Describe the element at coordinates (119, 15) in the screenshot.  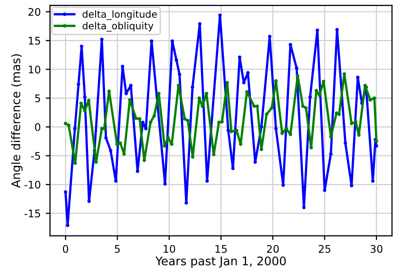
I see `legend-label: delta_longitude` at that location.